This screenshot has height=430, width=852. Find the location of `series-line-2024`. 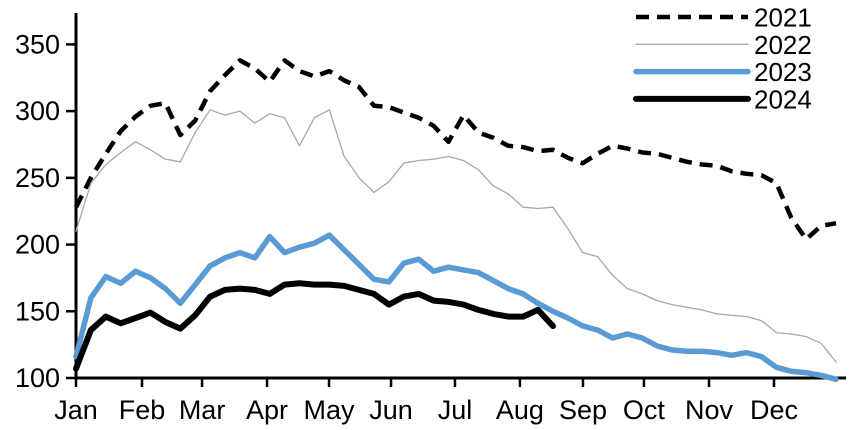

series-line-2024 is located at coordinates (314, 326).